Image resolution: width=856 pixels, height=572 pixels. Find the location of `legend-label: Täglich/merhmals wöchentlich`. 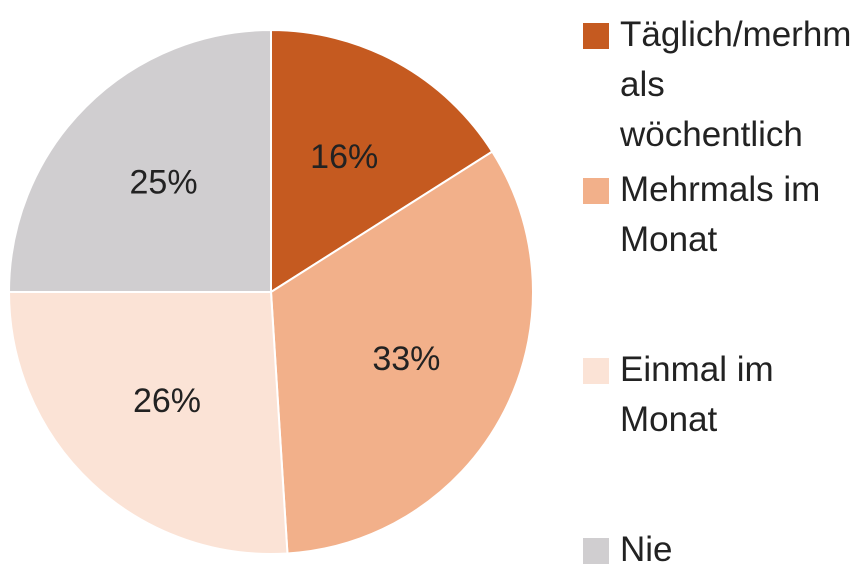

legend-label: Täglich/merhmals wöchentlich is located at coordinates (736, 84).